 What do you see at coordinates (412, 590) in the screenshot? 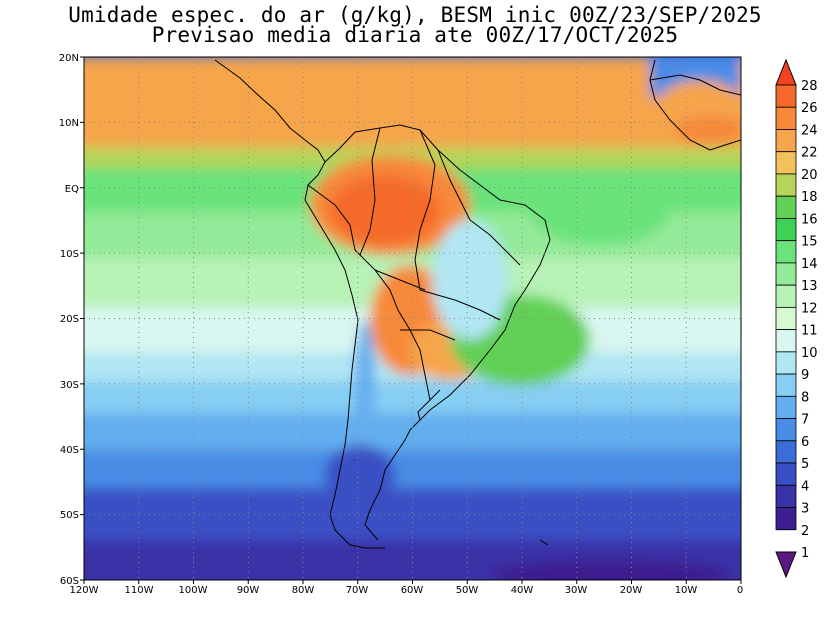
I see `lon-label: 60W` at bounding box center [412, 590].